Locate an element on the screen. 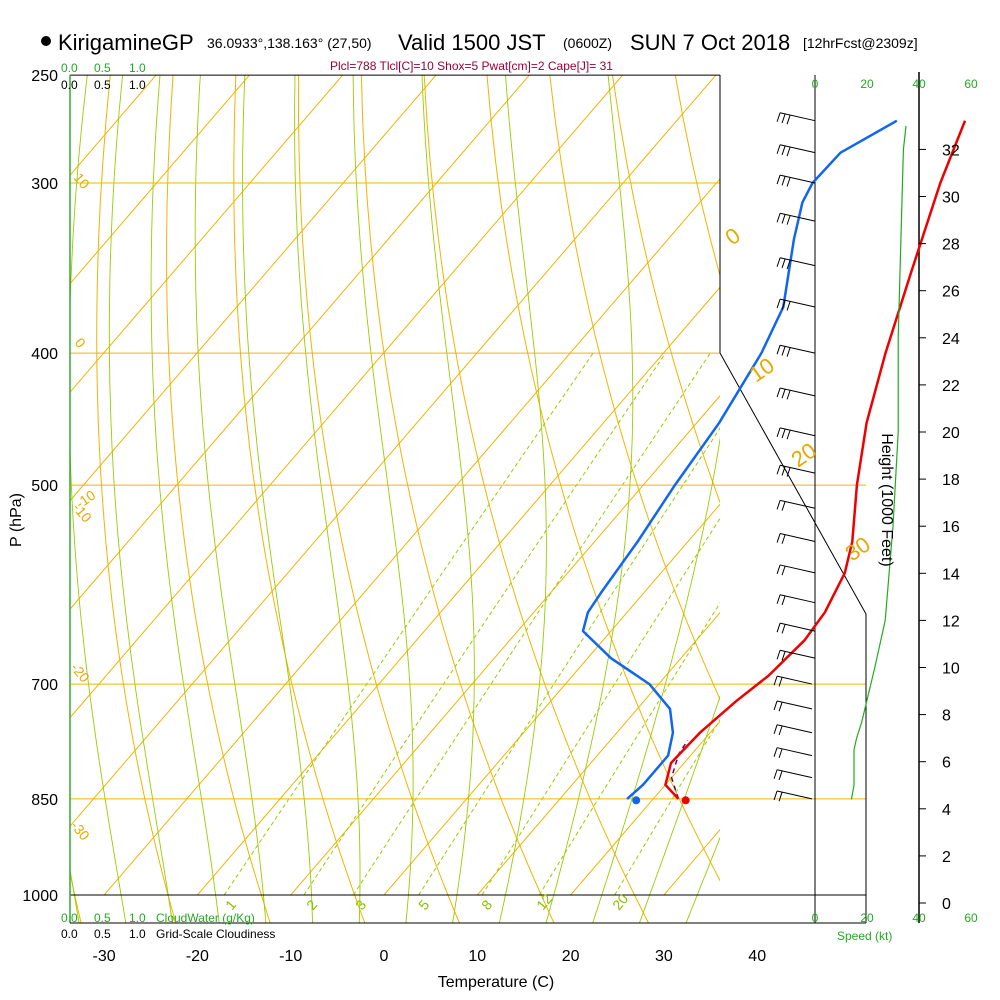 This screenshot has width=1000, height=1000. speed-tick-label: 20 is located at coordinates (867, 84).